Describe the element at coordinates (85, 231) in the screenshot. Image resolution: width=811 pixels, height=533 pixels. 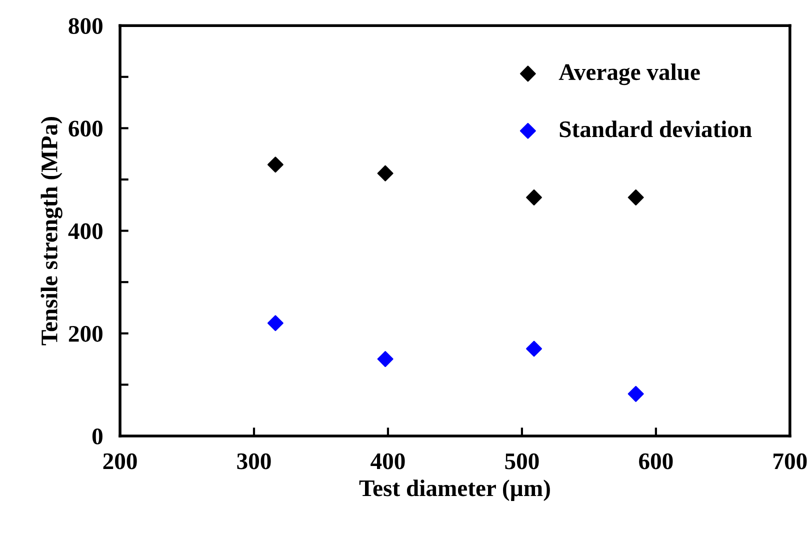
I see `y-tick-label: 400` at that location.